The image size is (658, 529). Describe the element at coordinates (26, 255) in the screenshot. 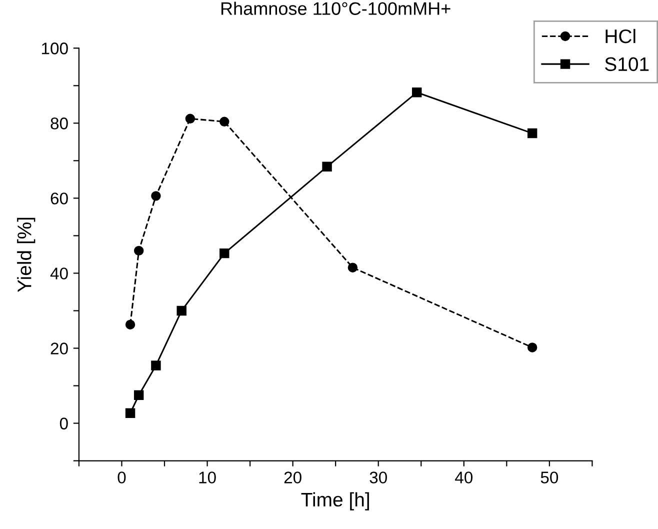

I see `y-axis-title: Yield [%]` at that location.